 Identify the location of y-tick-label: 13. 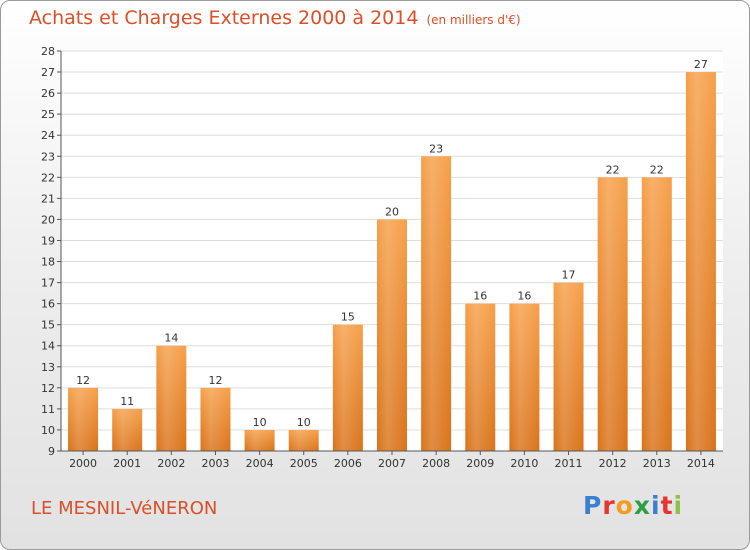
(48, 367).